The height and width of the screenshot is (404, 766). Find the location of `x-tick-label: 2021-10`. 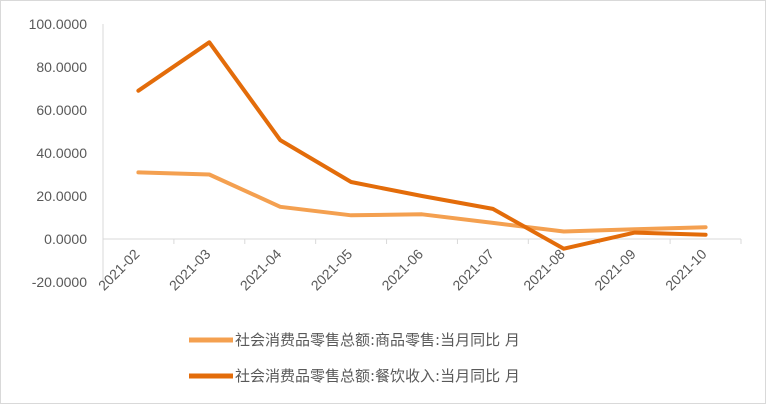

x-tick-label: 2021-10 is located at coordinates (686, 270).